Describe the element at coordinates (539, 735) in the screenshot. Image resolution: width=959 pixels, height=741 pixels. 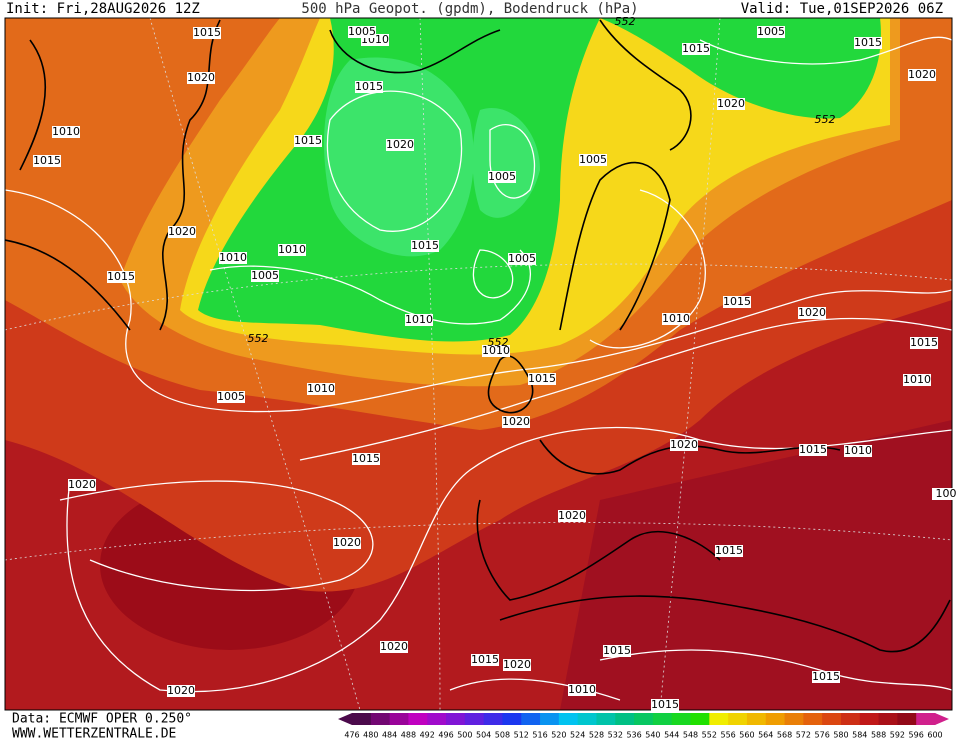
I see `scale-label: 516` at that location.